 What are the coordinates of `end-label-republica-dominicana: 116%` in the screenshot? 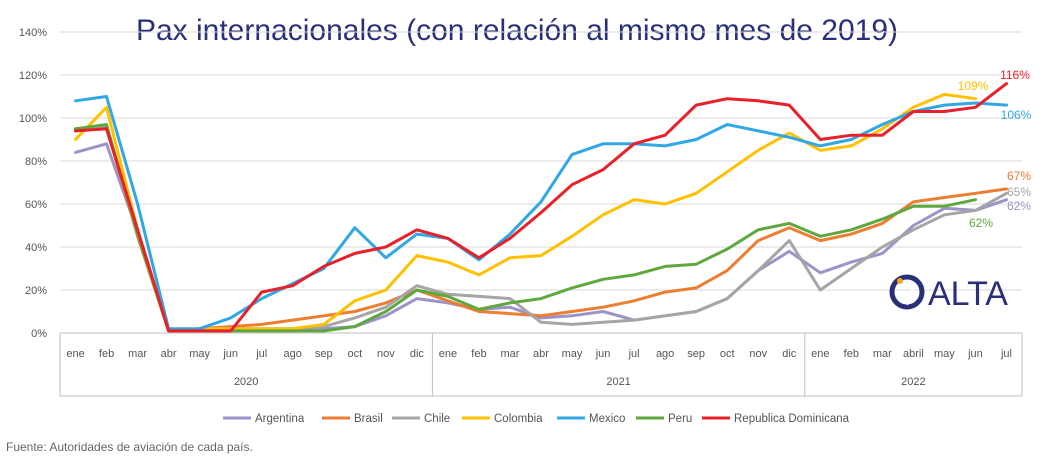 It's located at (1015, 75).